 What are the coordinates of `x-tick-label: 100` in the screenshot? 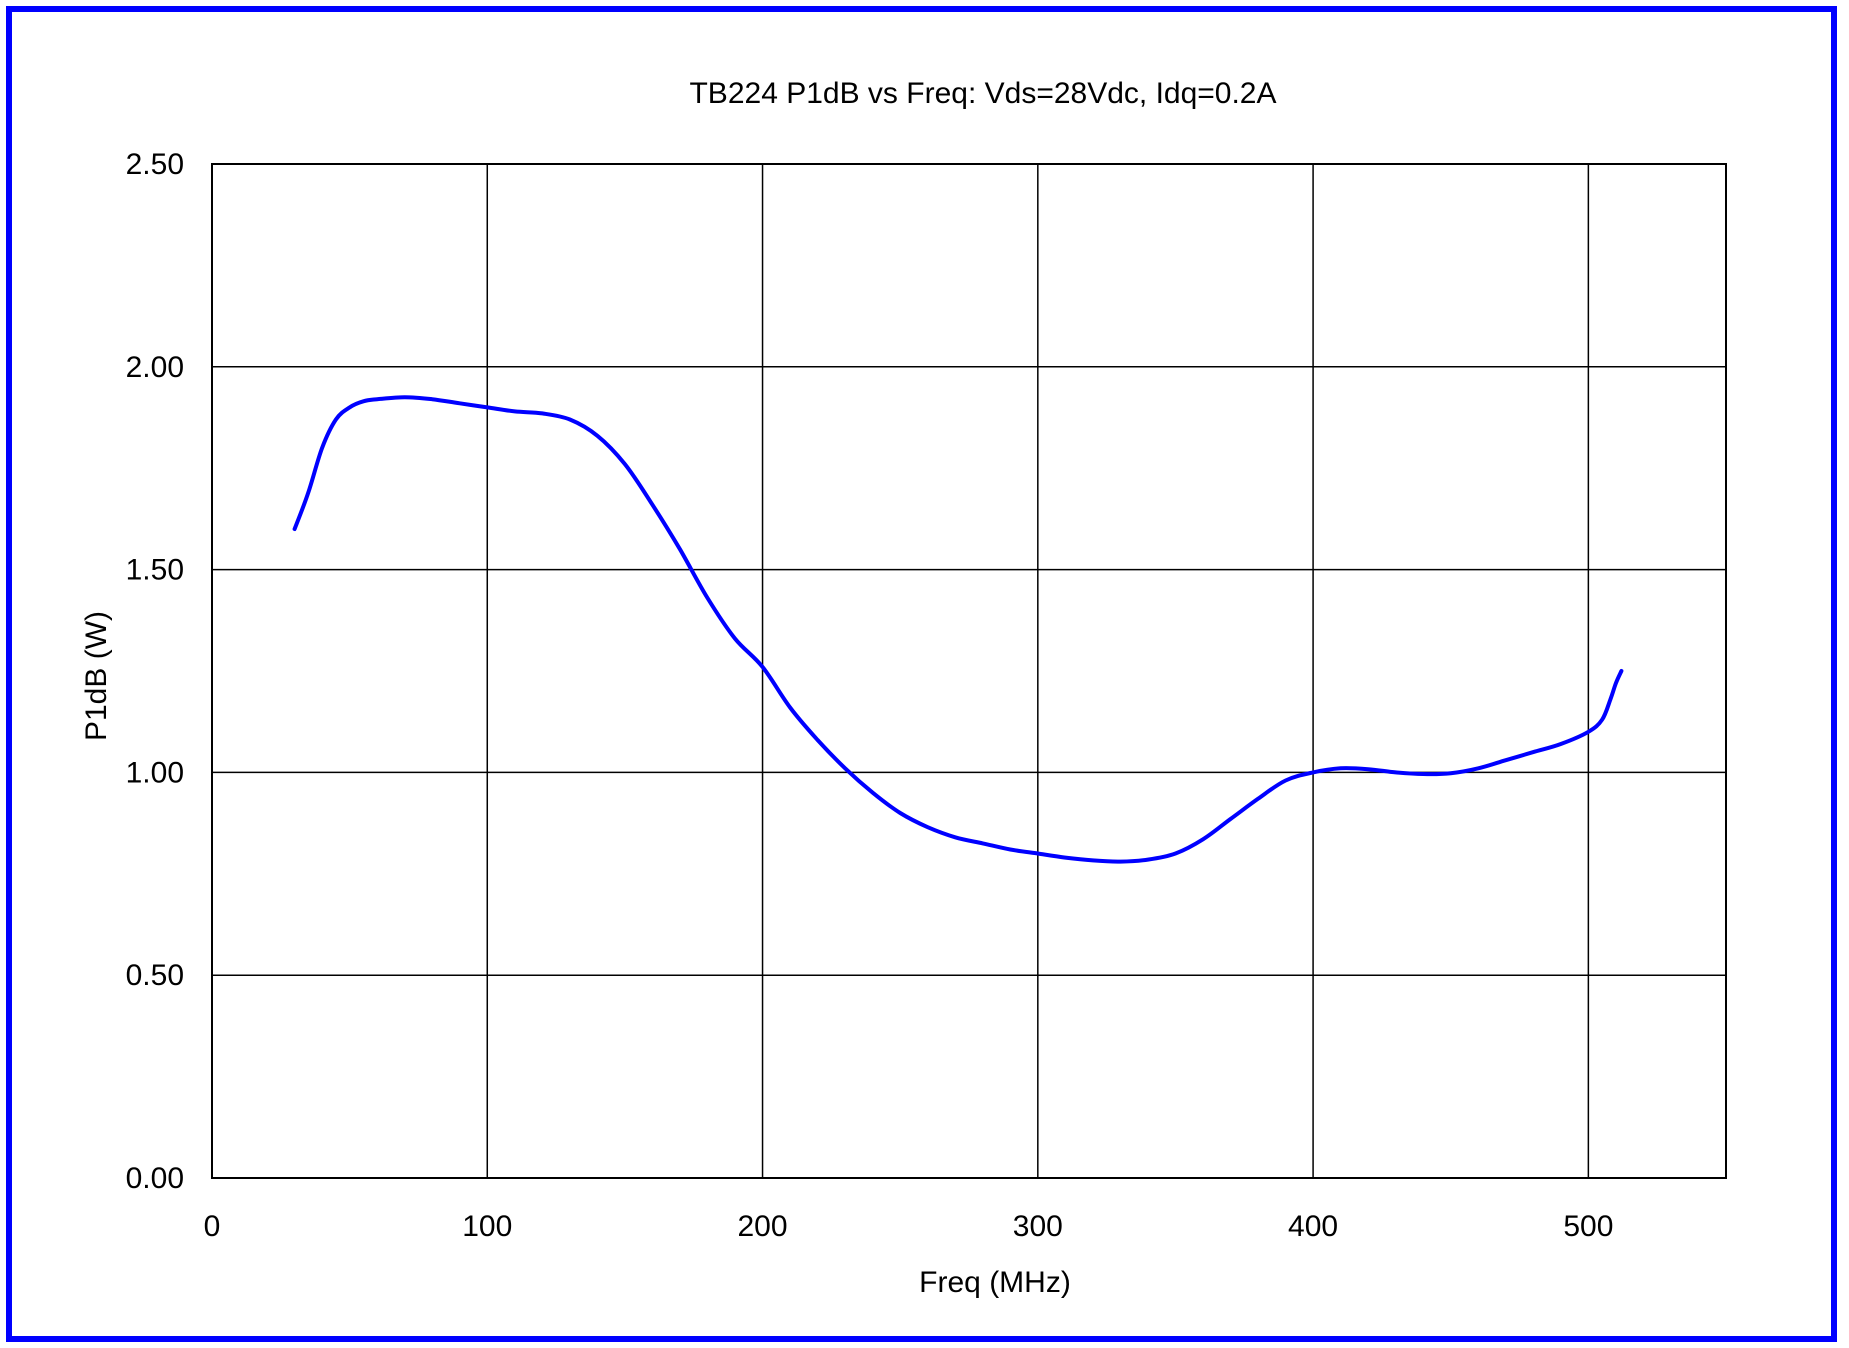 It's located at (487, 1226).